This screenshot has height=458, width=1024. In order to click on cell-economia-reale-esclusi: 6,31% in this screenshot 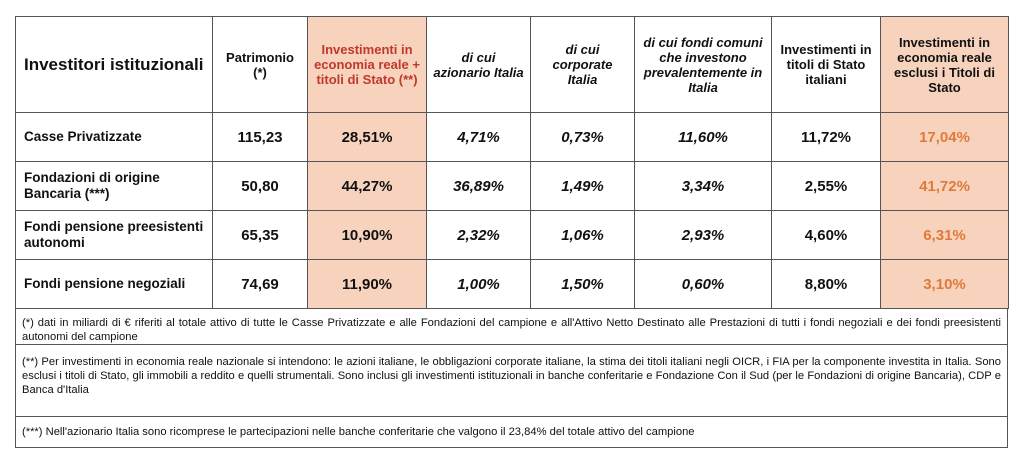, I will do `click(944, 235)`.